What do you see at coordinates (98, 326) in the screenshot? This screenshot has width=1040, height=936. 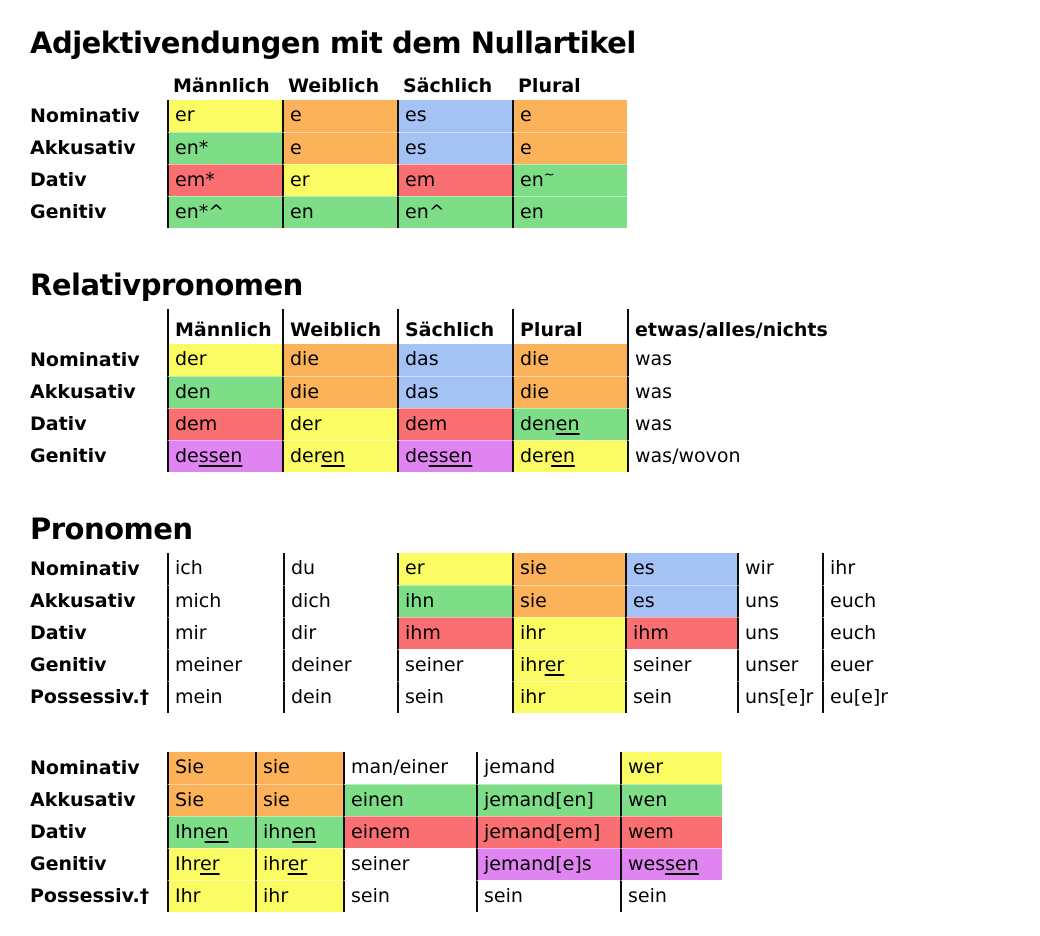 I see `header-spacer` at bounding box center [98, 326].